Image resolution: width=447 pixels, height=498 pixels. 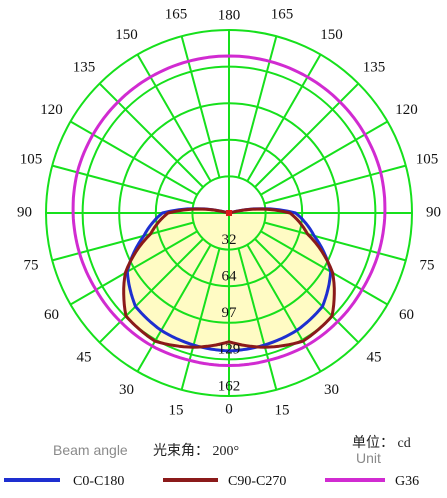 I want to click on angle-label-upper-left-150: 150, so click(x=126, y=35).